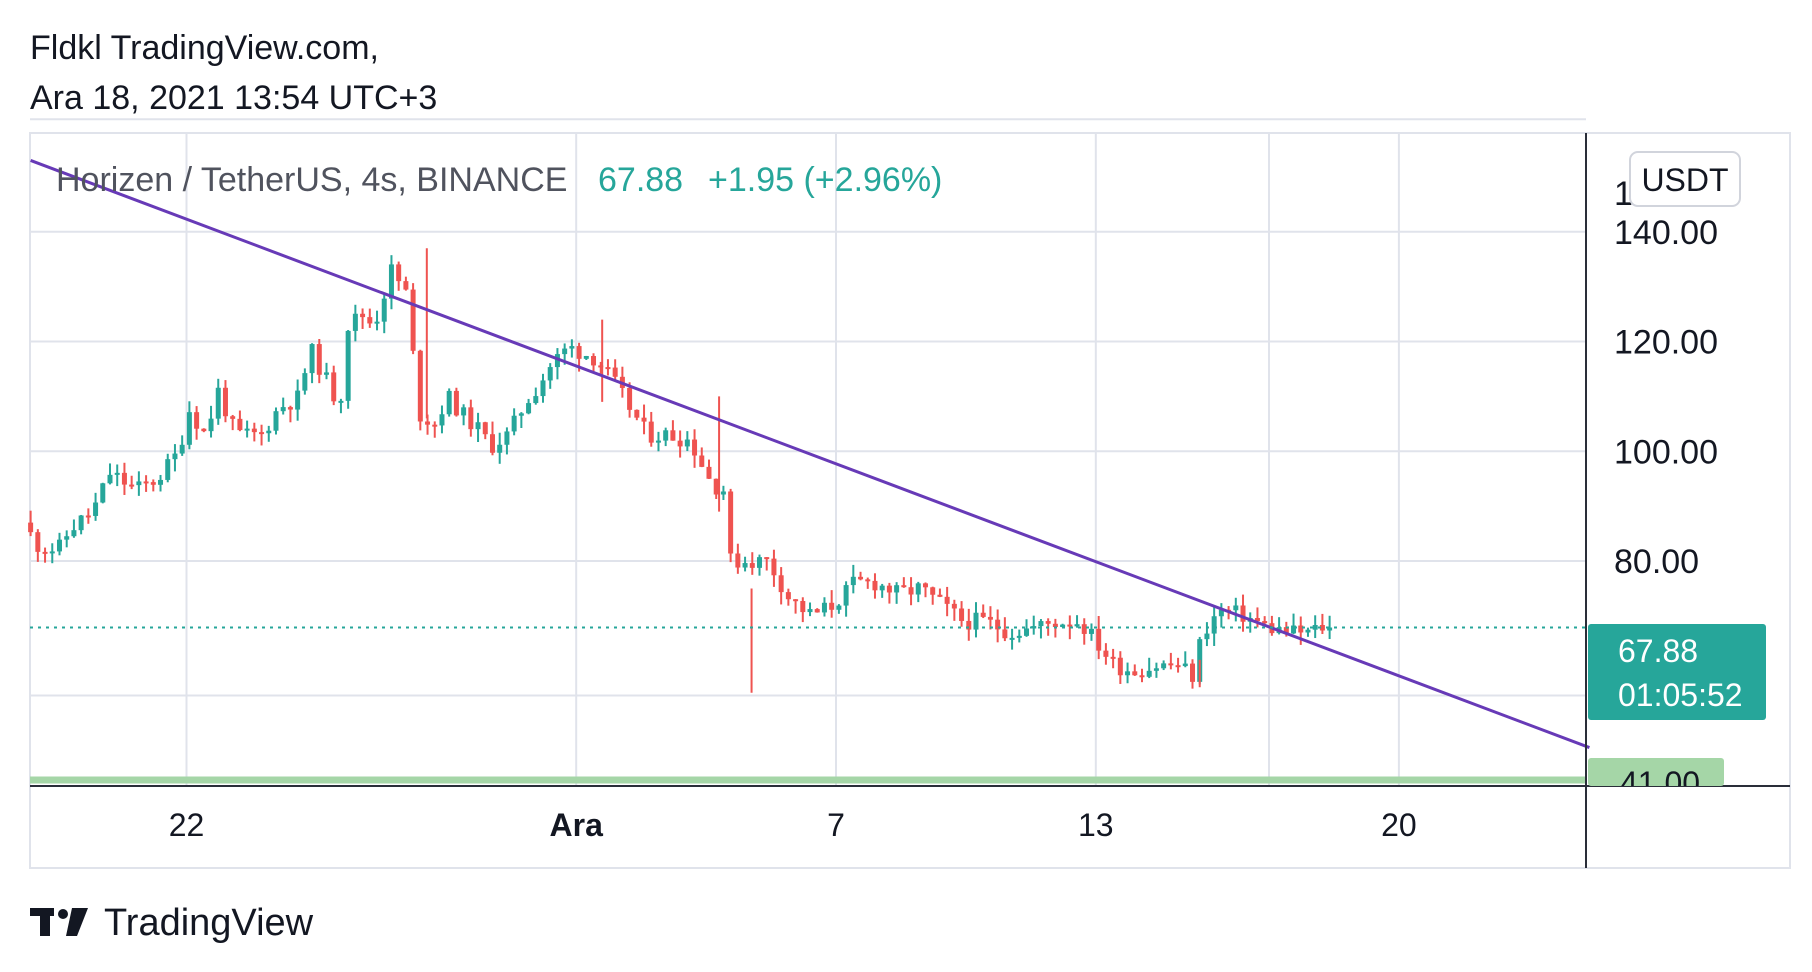 Image resolution: width=1812 pixels, height=972 pixels. Describe the element at coordinates (234, 98) in the screenshot. I see `chart-header-timestamp: Ara 18, 2021 13:54 UTC+3` at that location.